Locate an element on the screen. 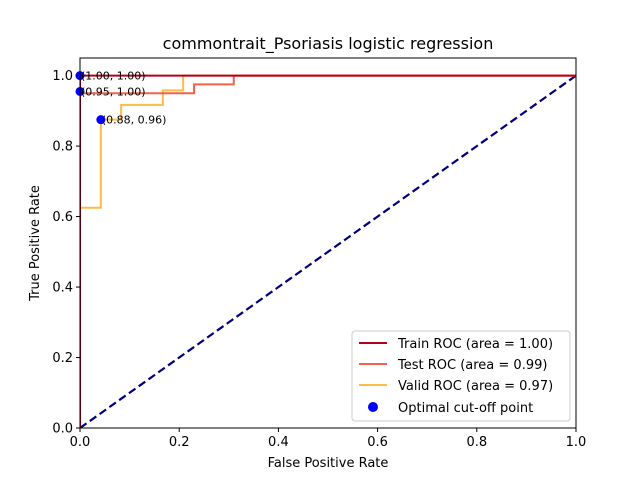 Image resolution: width=640 pixels, height=480 pixels. x-tick-label: 0.8 is located at coordinates (476, 442).